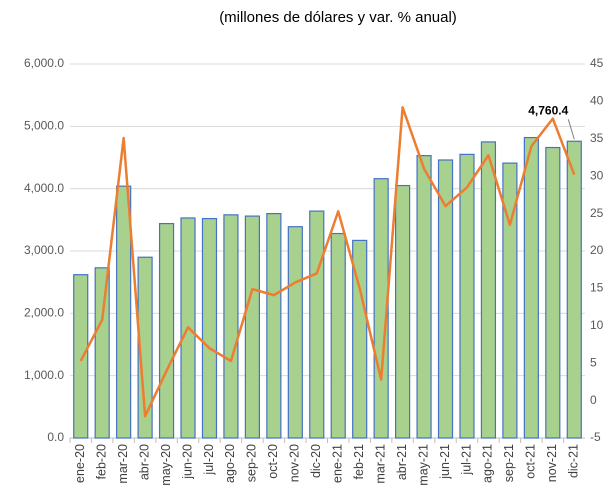  Describe the element at coordinates (44, 63) in the screenshot. I see `y-tick-label: 6,000.0` at that location.